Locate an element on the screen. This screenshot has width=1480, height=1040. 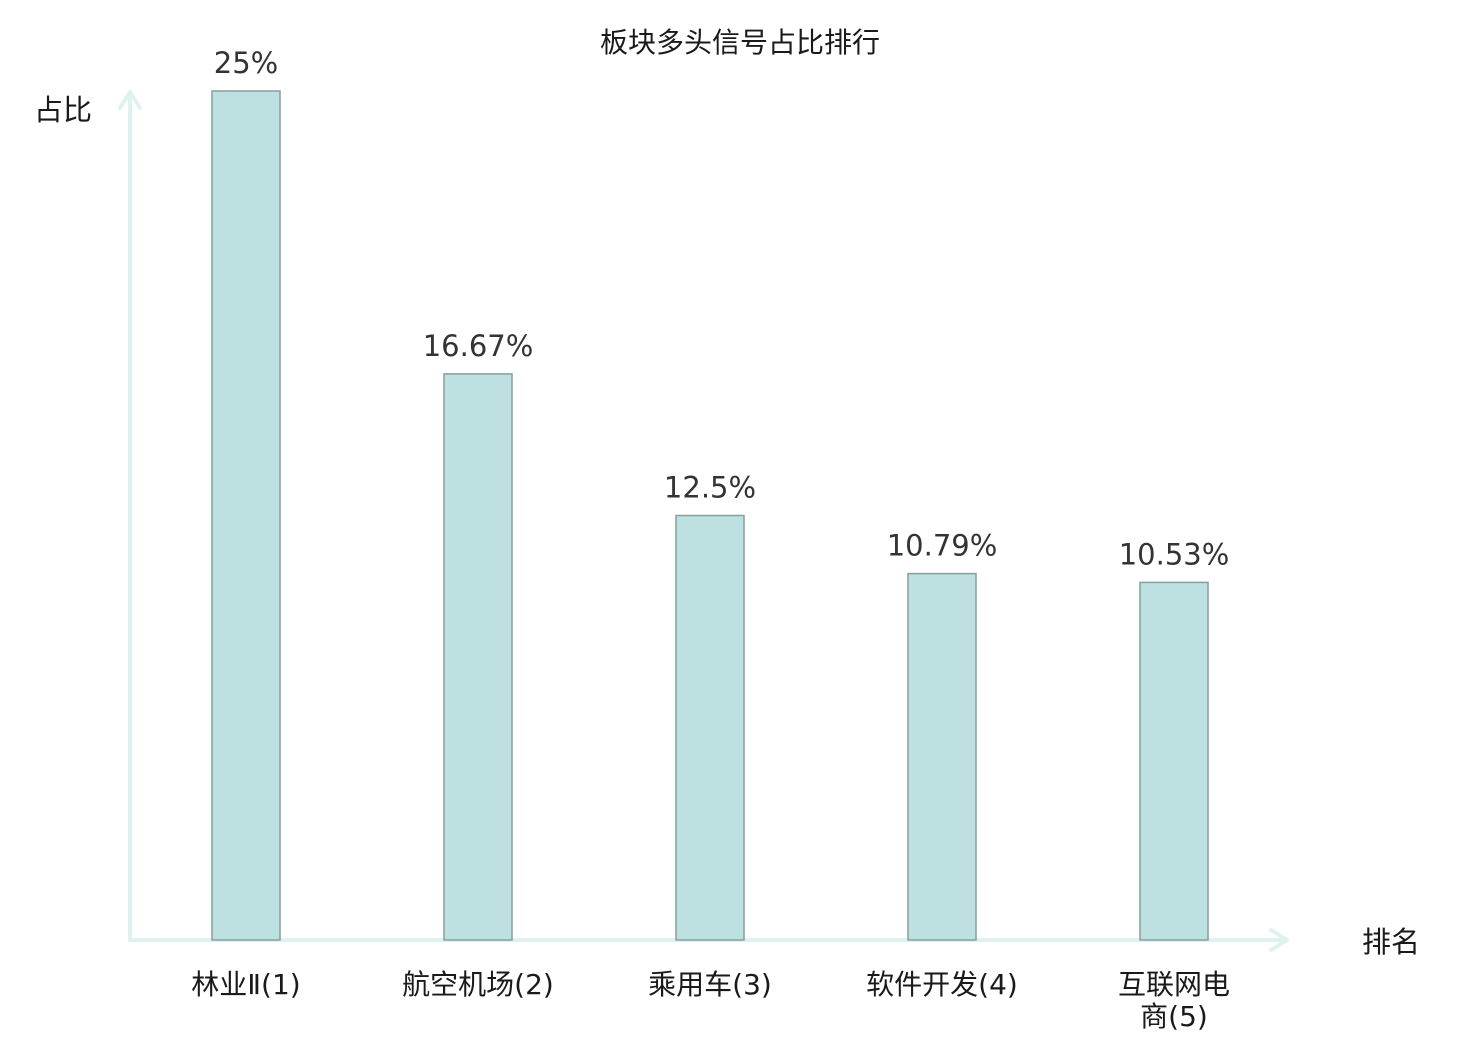
category-label-line: 乘用车(3) is located at coordinates (710, 984).